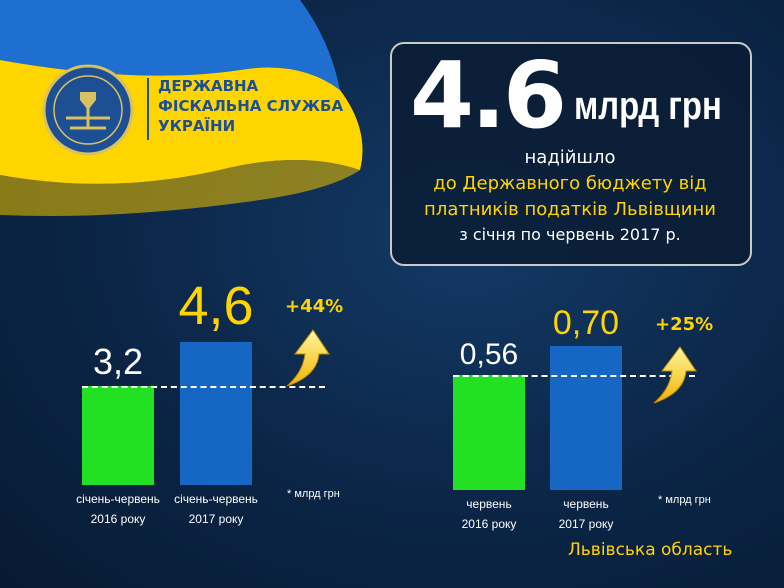  I want to click on value-label: 0,70, so click(586, 322).